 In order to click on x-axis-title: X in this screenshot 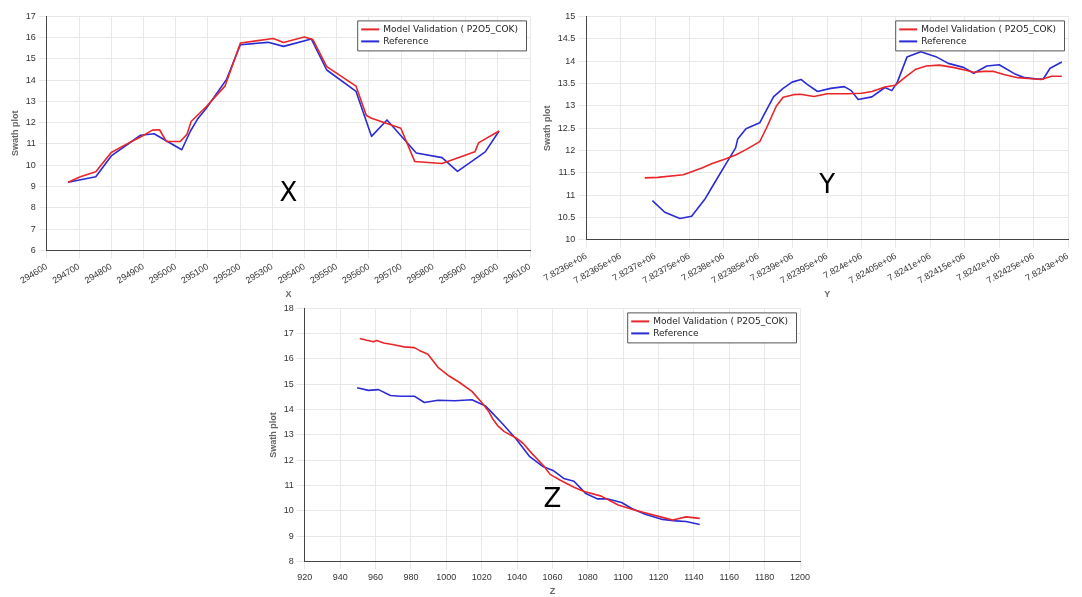, I will do `click(288, 294)`.